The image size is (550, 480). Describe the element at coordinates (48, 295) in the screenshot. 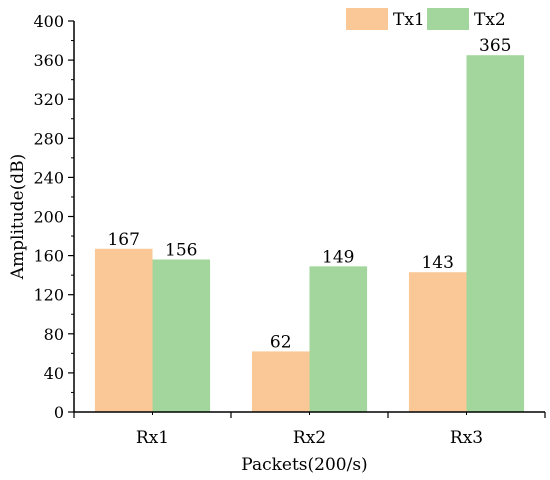

I see `y-tick-label: 120` at that location.